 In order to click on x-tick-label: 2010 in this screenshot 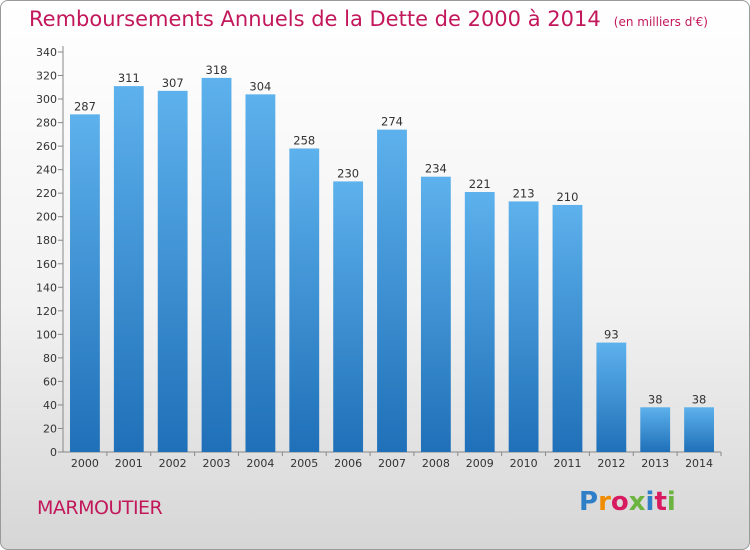, I will do `click(524, 463)`.